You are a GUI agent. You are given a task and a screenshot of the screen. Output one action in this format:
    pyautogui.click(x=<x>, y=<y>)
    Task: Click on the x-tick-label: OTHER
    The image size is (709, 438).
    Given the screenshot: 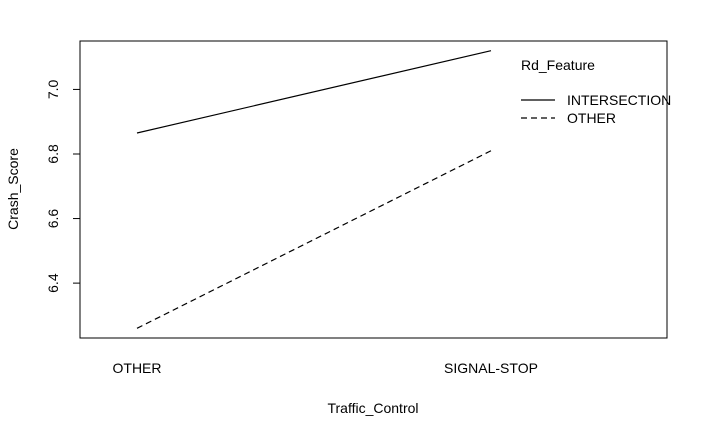 What is the action you would take?
    pyautogui.click(x=137, y=368)
    